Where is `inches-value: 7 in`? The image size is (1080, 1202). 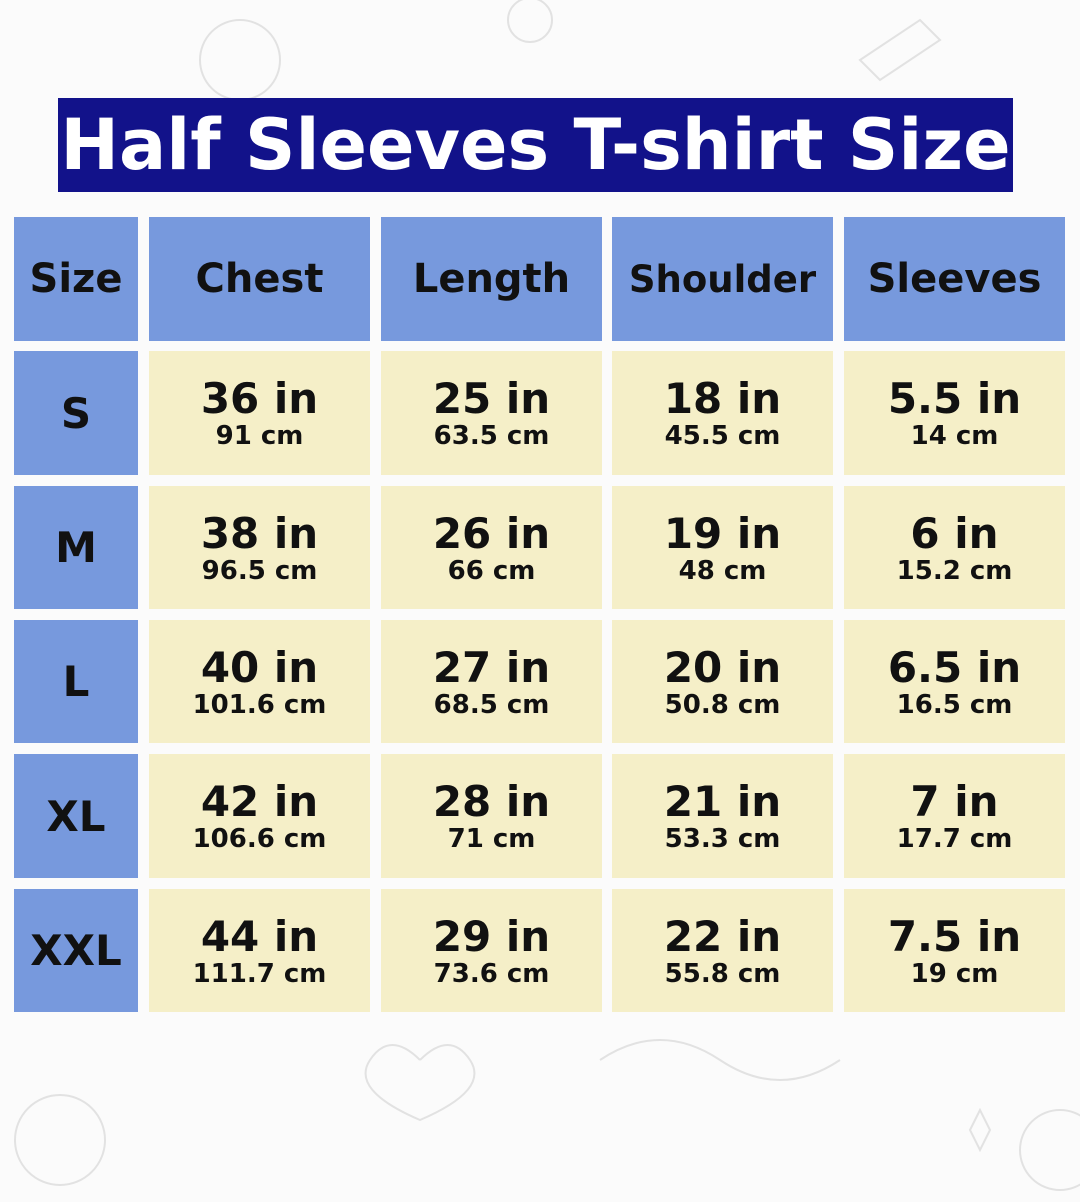 inches-value: 7 in is located at coordinates (954, 801).